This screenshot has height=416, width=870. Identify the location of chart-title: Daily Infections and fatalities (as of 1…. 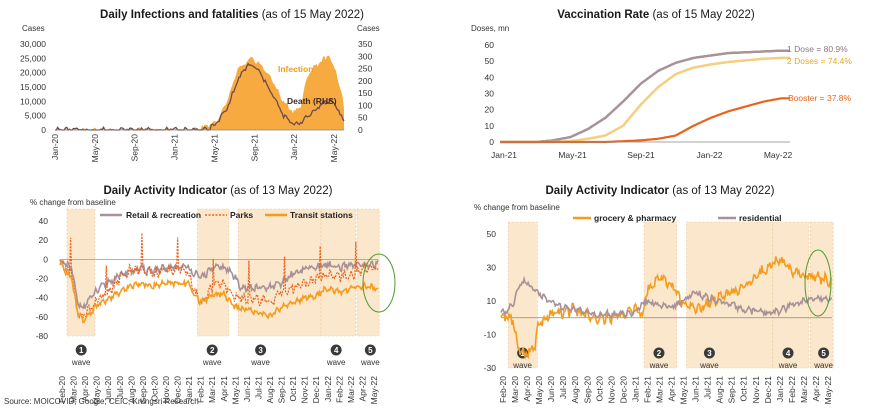
(232, 15).